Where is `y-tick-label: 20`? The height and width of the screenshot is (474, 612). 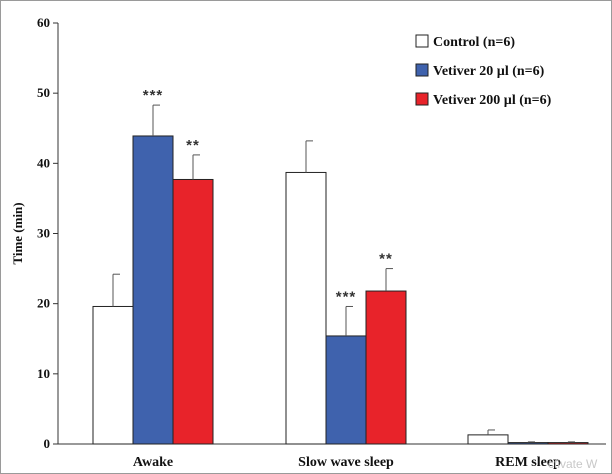
y-tick-label: 20 is located at coordinates (43, 303).